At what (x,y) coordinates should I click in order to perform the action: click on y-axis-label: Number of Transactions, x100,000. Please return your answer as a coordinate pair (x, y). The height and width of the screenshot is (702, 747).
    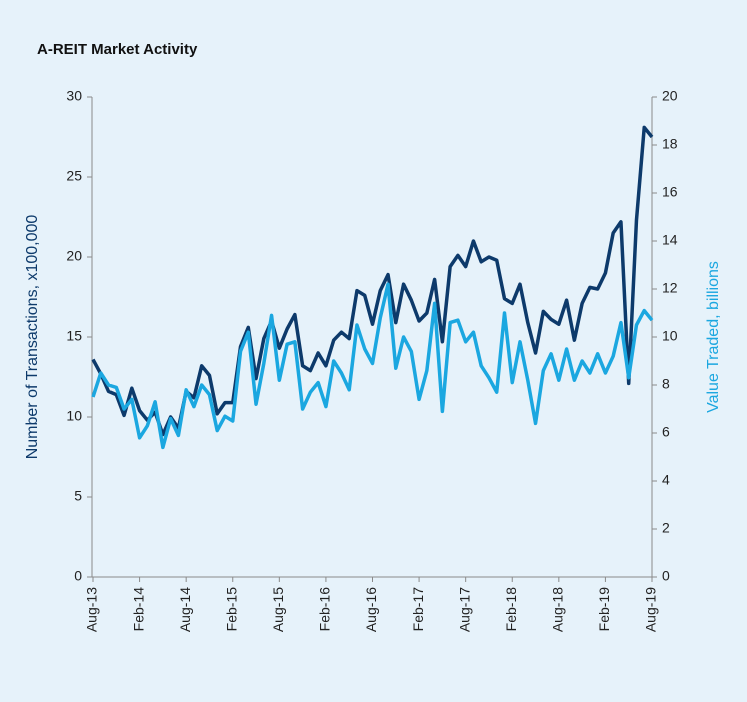
    Looking at the image, I should click on (32, 337).